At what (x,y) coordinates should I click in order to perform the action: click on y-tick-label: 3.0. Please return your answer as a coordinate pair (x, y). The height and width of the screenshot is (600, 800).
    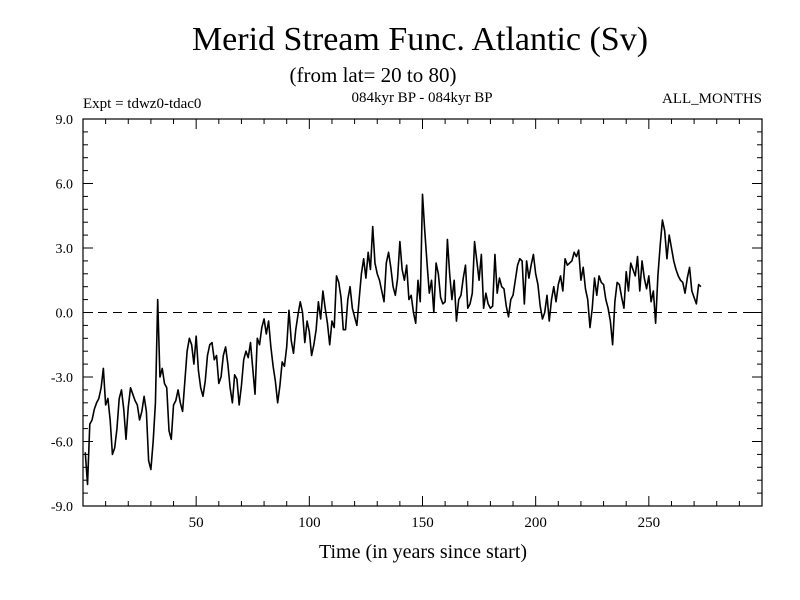
    Looking at the image, I should click on (65, 249).